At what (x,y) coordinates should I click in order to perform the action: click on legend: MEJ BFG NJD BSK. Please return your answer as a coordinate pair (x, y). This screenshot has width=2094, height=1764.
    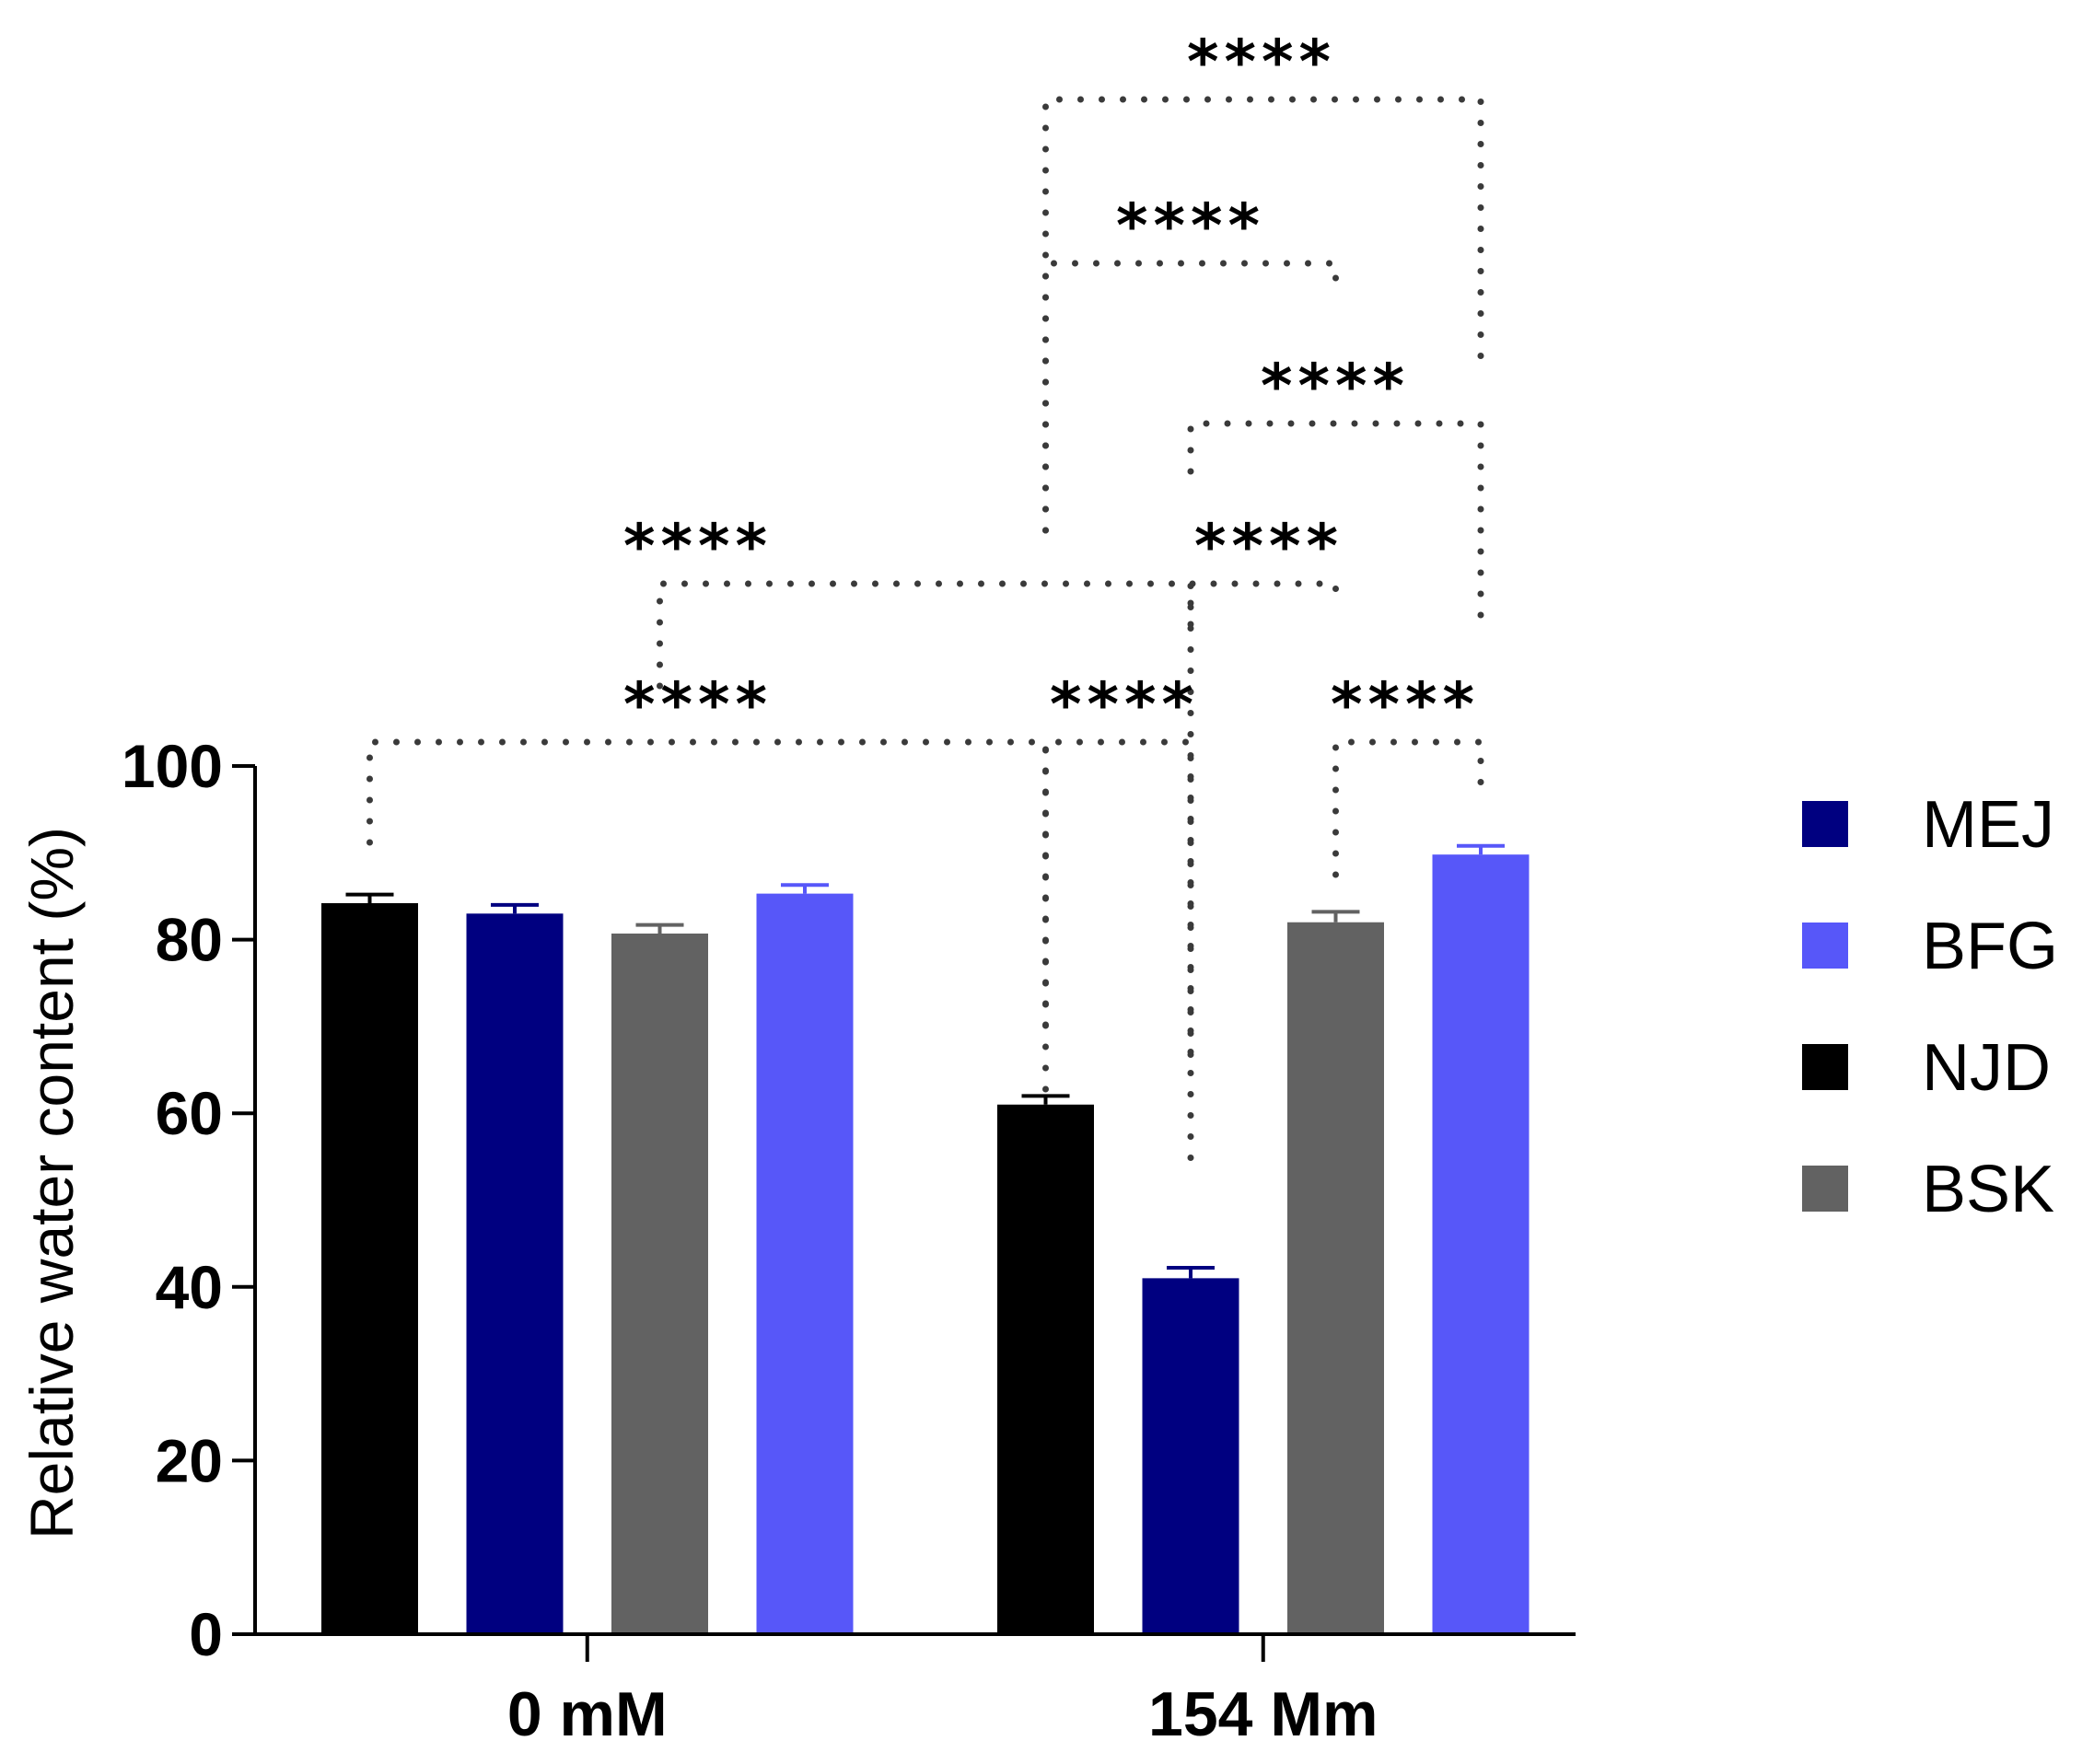
    Looking at the image, I should click on (1930, 1007).